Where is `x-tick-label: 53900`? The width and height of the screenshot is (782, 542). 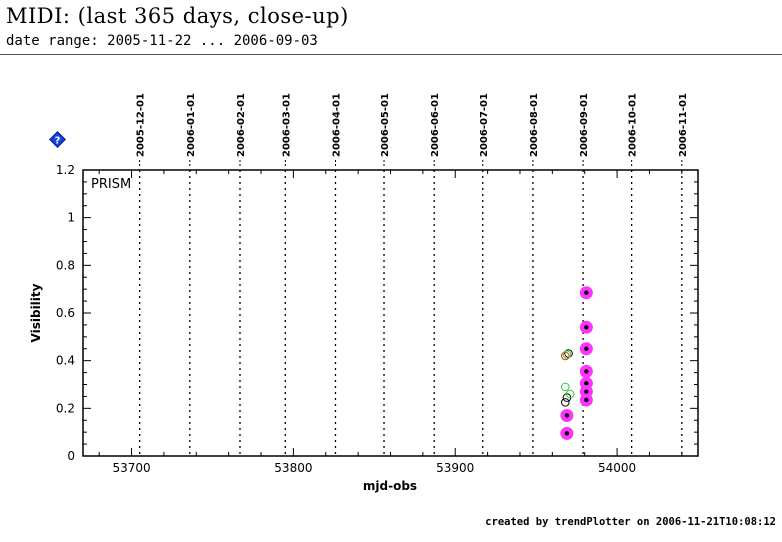 x-tick-label: 53900 is located at coordinates (455, 468).